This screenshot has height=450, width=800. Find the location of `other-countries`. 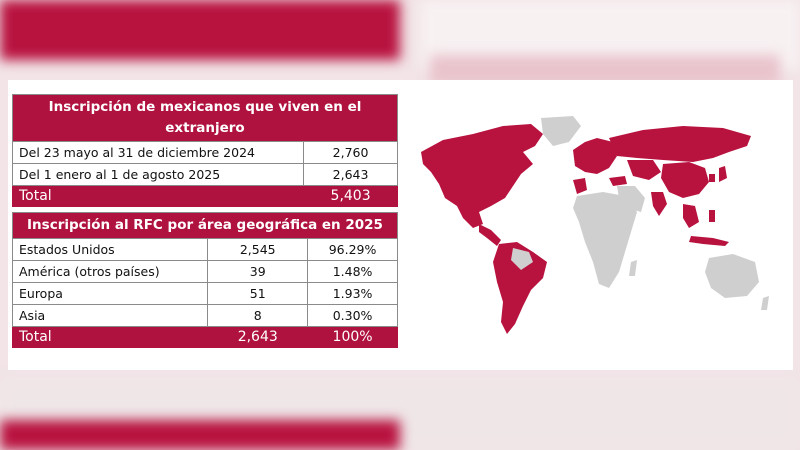

other-countries is located at coordinates (640, 248).